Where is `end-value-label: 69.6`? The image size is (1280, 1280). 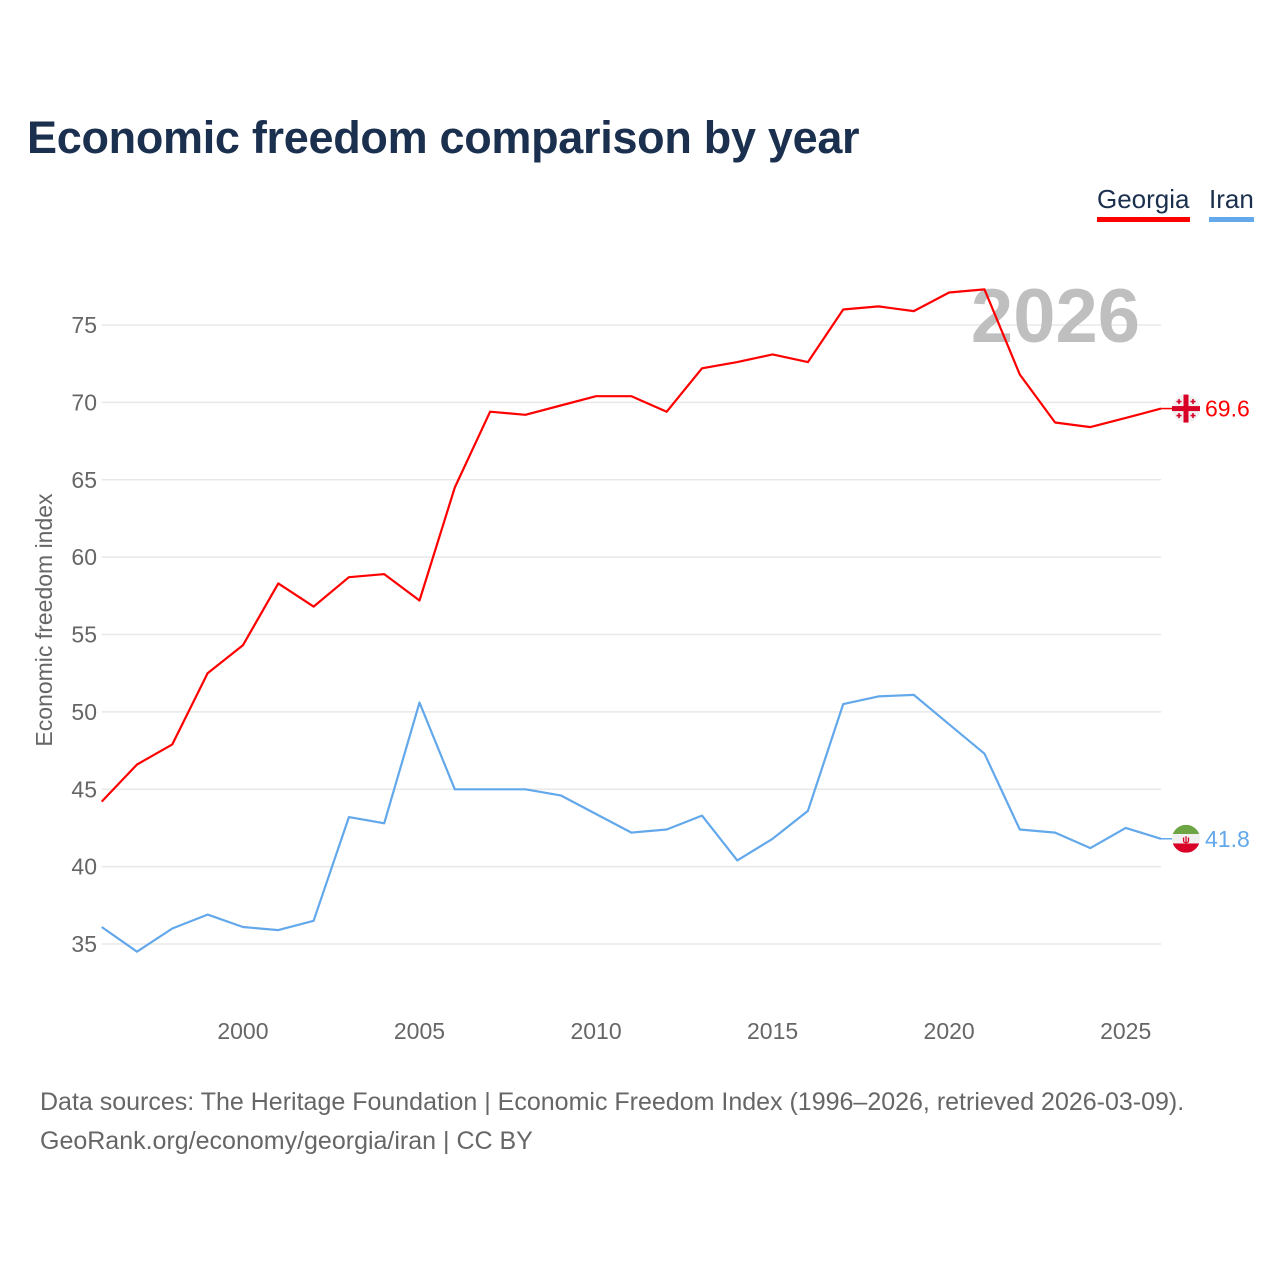
end-value-label: 69.6 is located at coordinates (1227, 409).